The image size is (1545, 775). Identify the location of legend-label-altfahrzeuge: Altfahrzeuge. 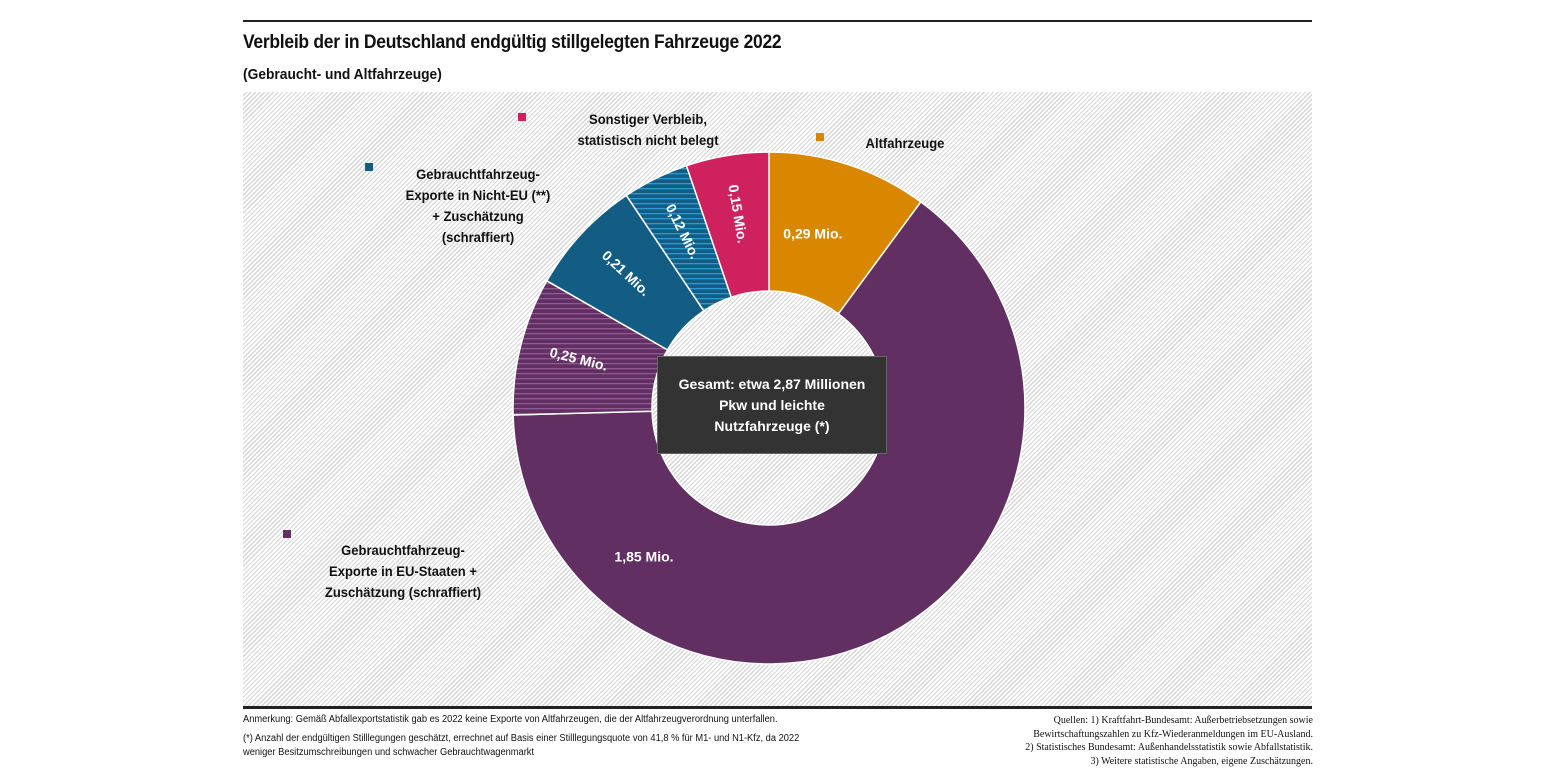
(905, 143).